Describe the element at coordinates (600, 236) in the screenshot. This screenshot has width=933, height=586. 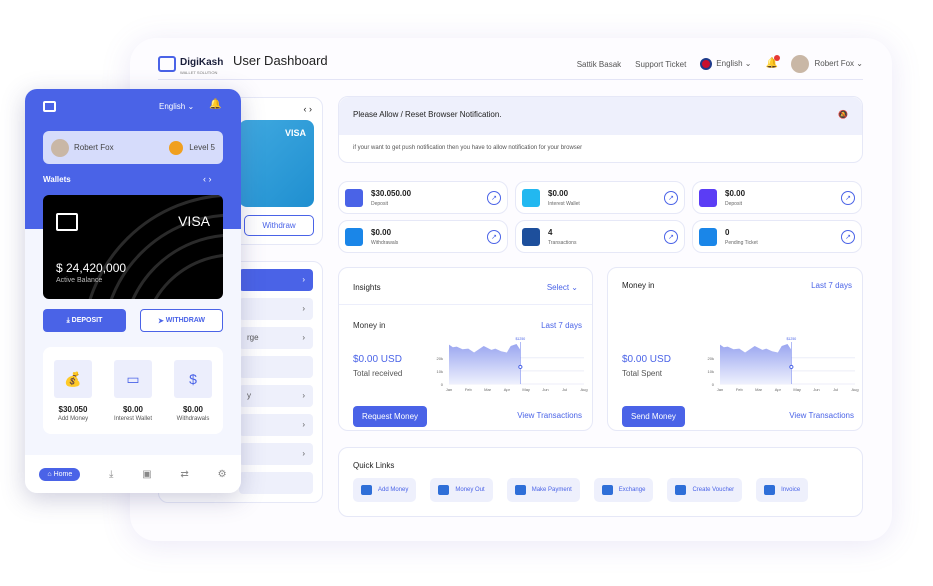
I see `stat-card: 4 Transactions ↗` at that location.